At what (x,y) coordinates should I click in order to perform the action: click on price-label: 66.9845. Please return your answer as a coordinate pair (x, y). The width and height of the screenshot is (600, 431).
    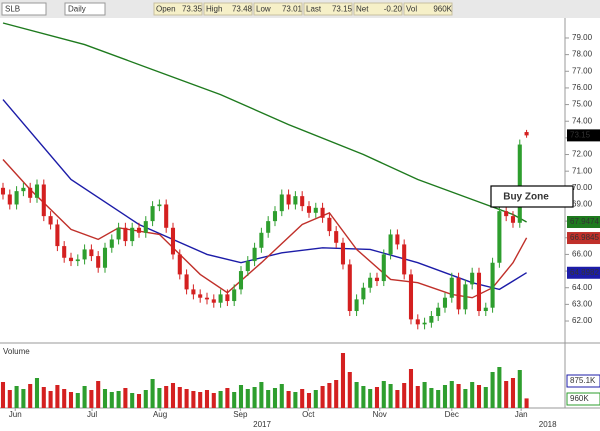
    Looking at the image, I should click on (584, 237).